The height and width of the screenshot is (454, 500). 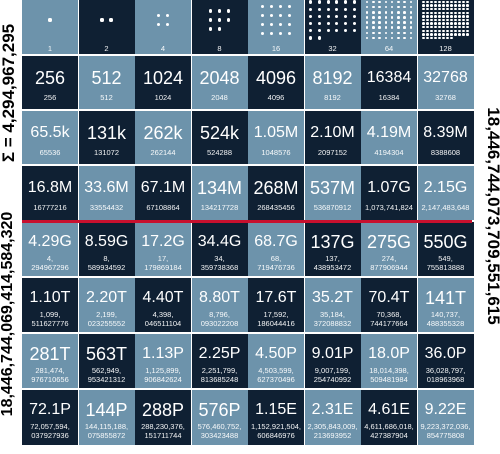 I want to click on value-exact: 288,230,376,, so click(x=163, y=426).